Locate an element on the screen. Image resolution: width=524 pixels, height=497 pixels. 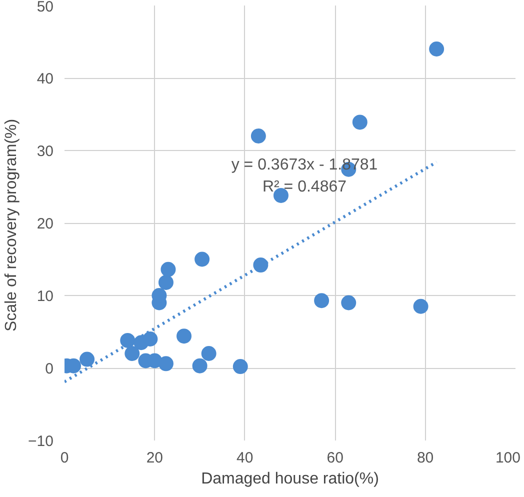
x-axis-title: Damaged house ratio(%) is located at coordinates (290, 479).